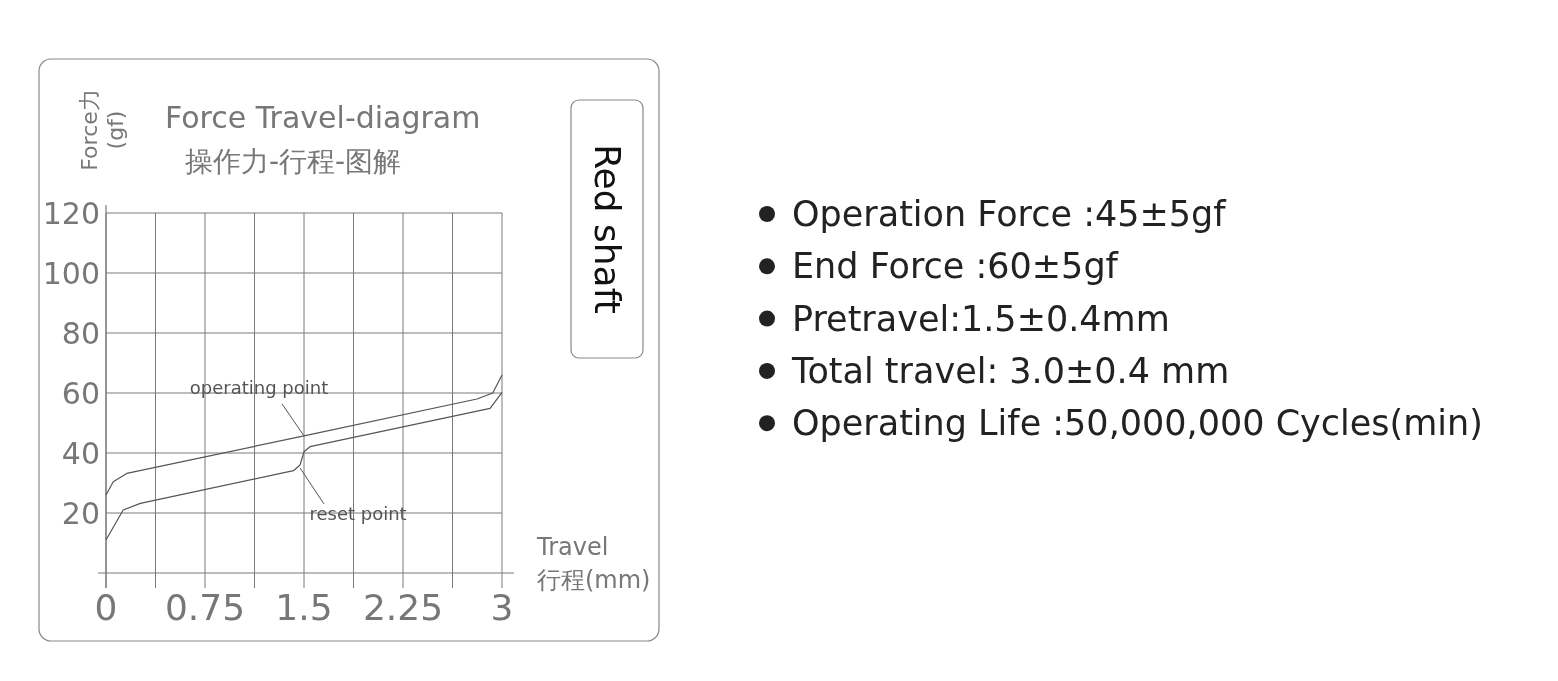  What do you see at coordinates (80, 513) in the screenshot?
I see `y-tick-label: 20` at bounding box center [80, 513].